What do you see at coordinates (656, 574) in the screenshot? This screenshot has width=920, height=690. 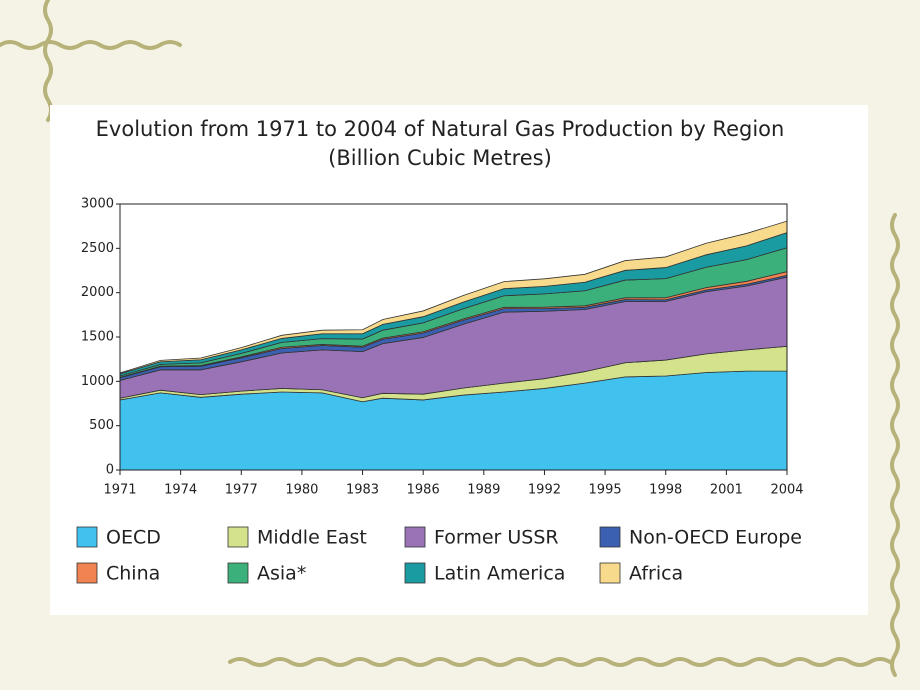 I see `legend-label: Africa` at bounding box center [656, 574].